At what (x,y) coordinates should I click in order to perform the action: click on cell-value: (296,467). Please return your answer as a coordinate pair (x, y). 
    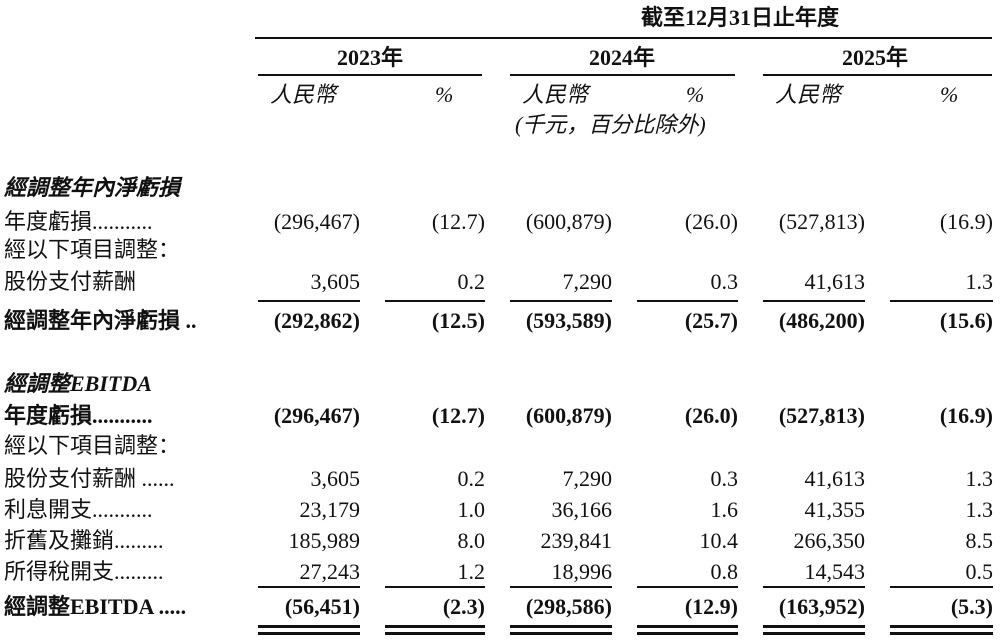
    Looking at the image, I should click on (316, 415).